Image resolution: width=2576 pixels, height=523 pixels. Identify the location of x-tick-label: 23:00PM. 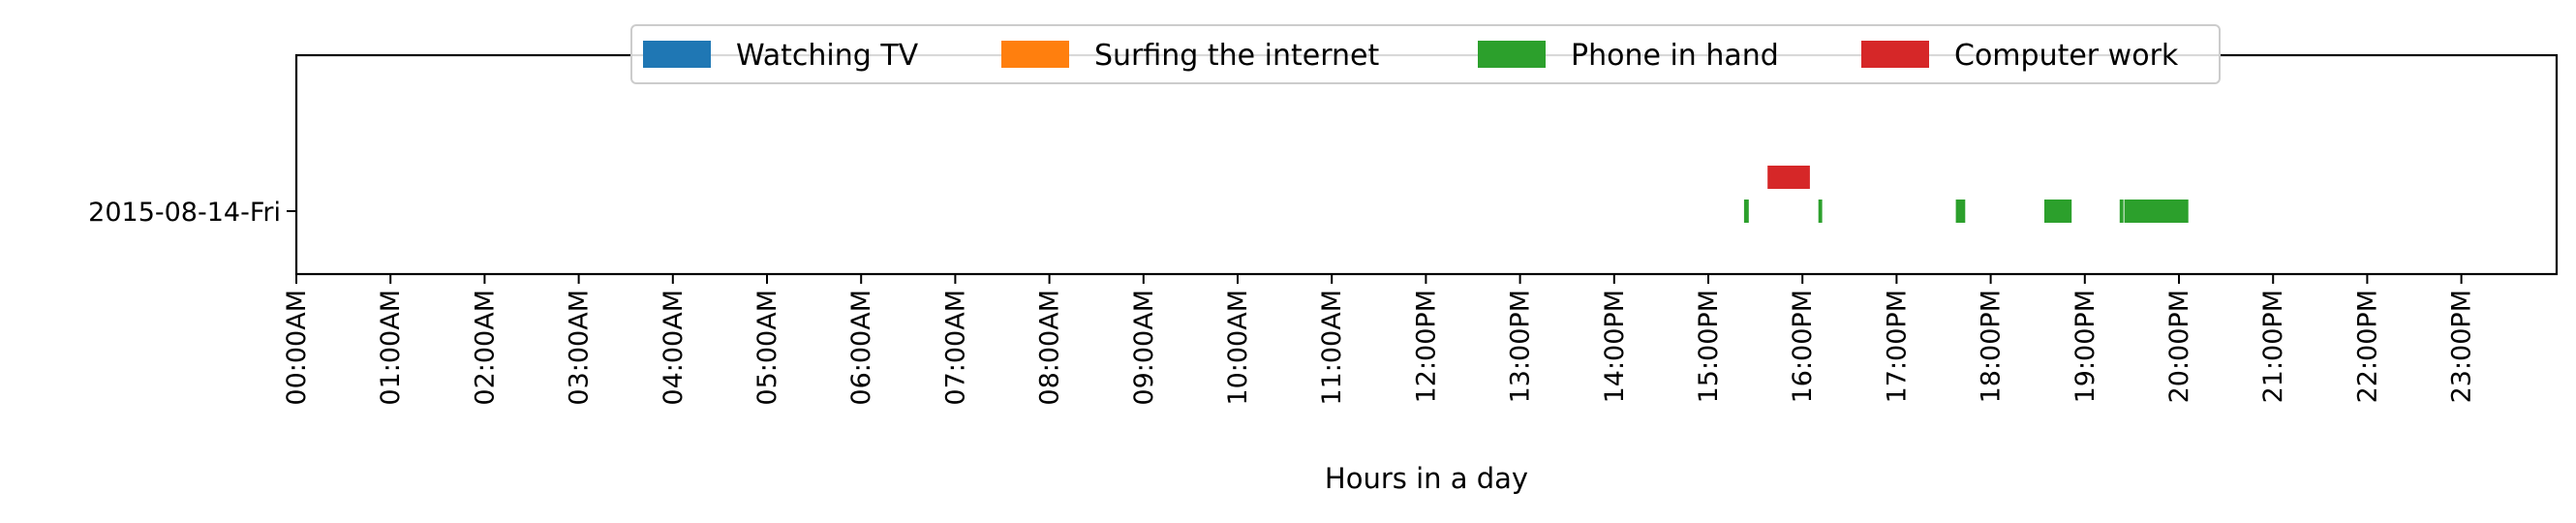
(2462, 346).